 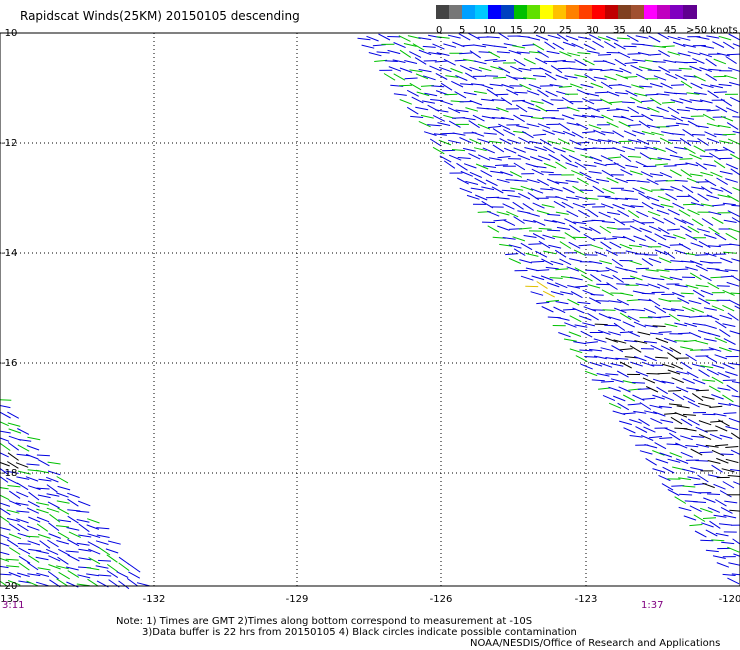 I want to click on lat-label: -20, so click(x=9, y=586).